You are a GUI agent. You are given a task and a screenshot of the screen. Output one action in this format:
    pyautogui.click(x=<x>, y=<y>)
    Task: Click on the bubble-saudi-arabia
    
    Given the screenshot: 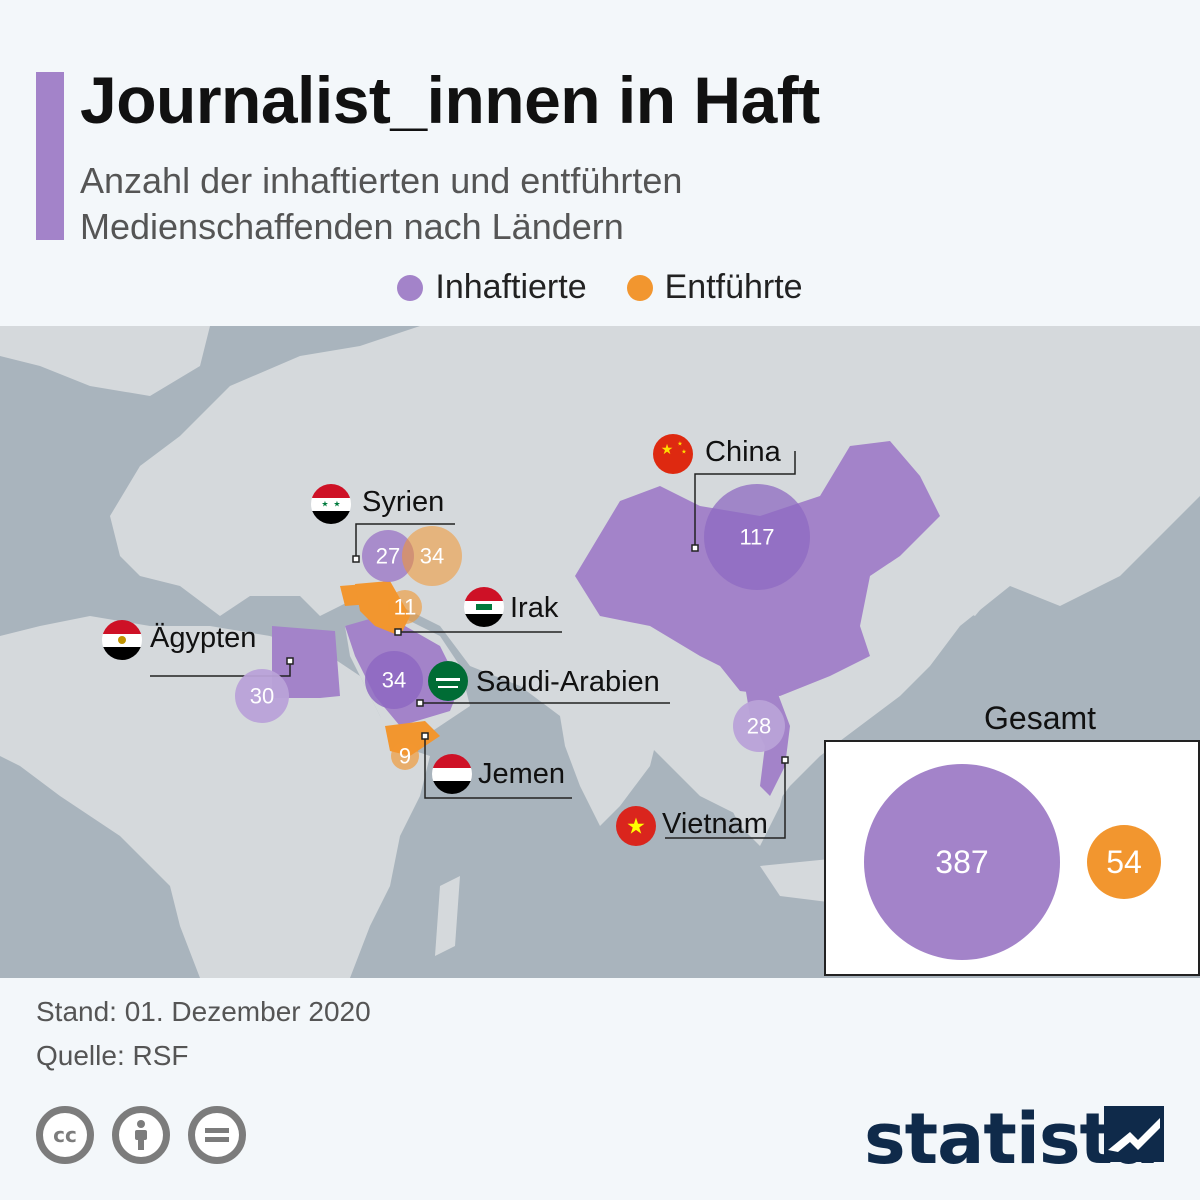 What is the action you would take?
    pyautogui.click(x=394, y=680)
    